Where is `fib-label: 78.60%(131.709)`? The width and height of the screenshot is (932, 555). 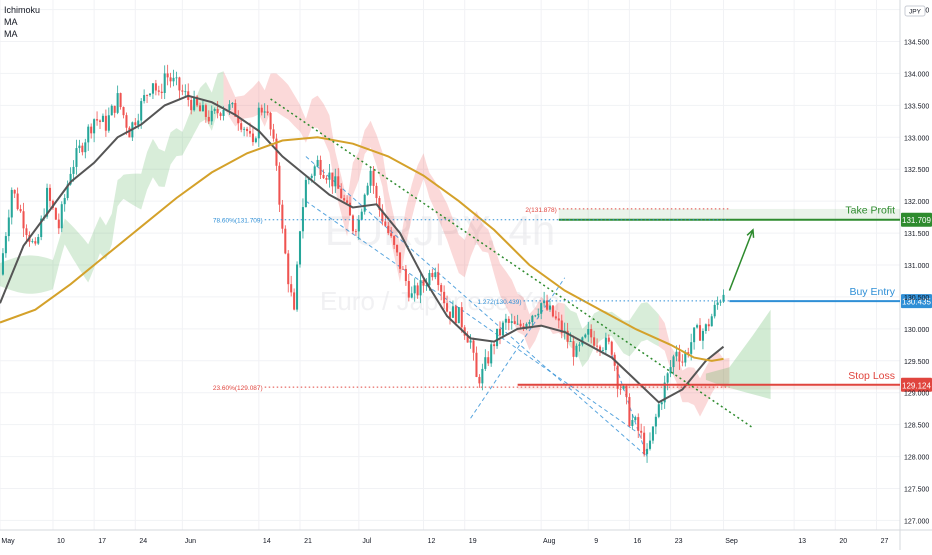 fib-label: 78.60%(131.709) is located at coordinates (238, 221).